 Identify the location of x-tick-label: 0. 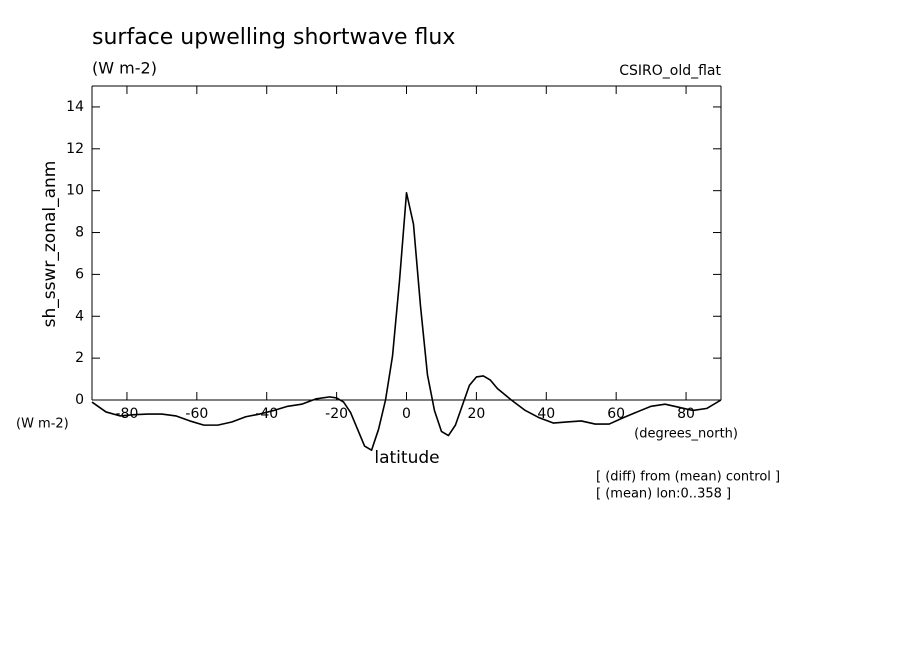
(406, 414).